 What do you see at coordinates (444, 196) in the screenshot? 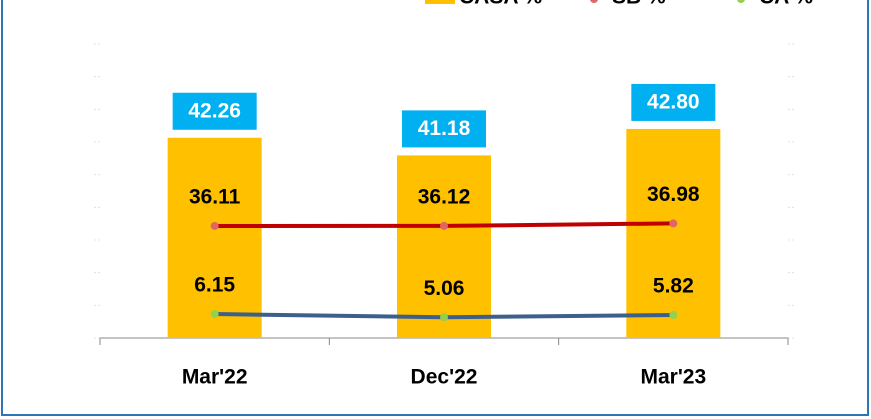
I see `value-label: 36.12` at bounding box center [444, 196].